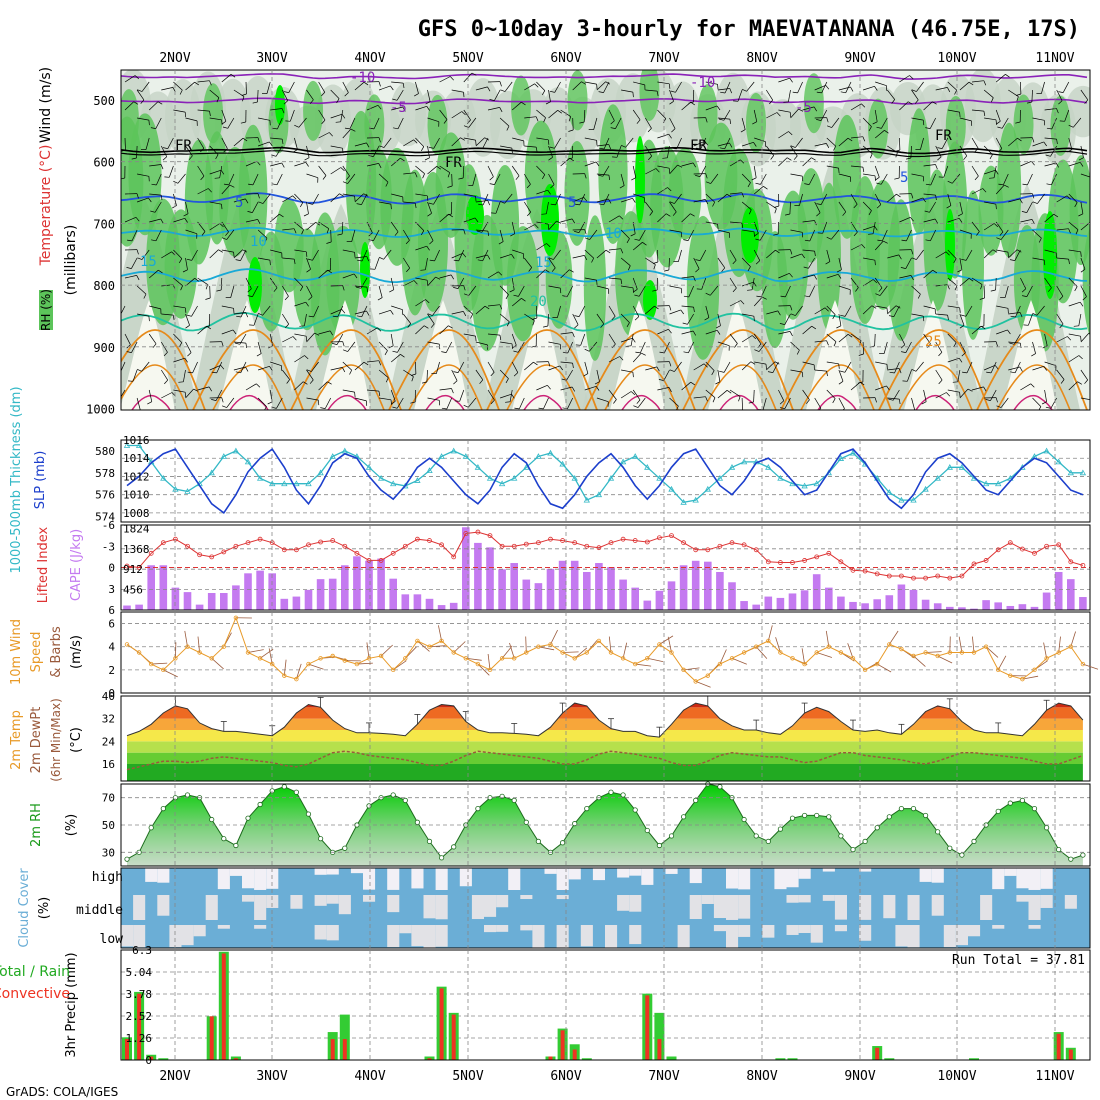 This screenshot has height=1100, width=1100. What do you see at coordinates (878, 128) in the screenshot?
I see `rh-green-blob` at bounding box center [878, 128].